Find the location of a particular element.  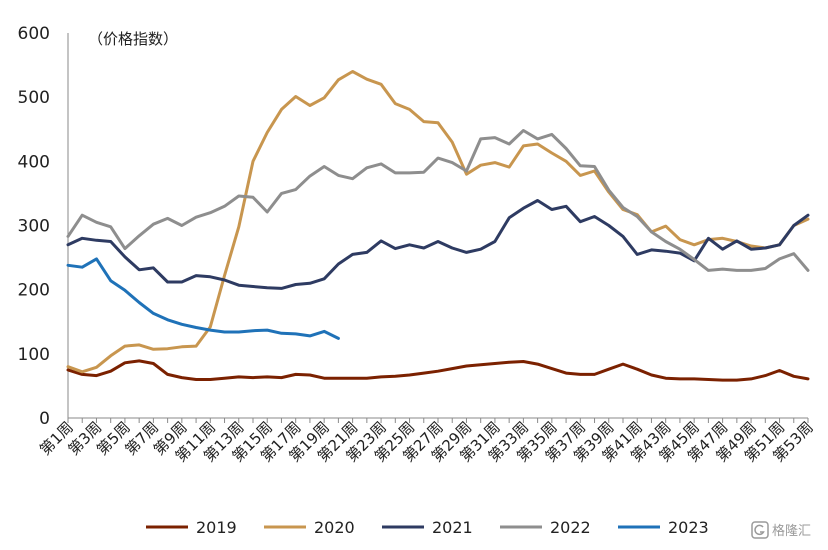

watermark-text: 格隆汇 is located at coordinates (791, 531).